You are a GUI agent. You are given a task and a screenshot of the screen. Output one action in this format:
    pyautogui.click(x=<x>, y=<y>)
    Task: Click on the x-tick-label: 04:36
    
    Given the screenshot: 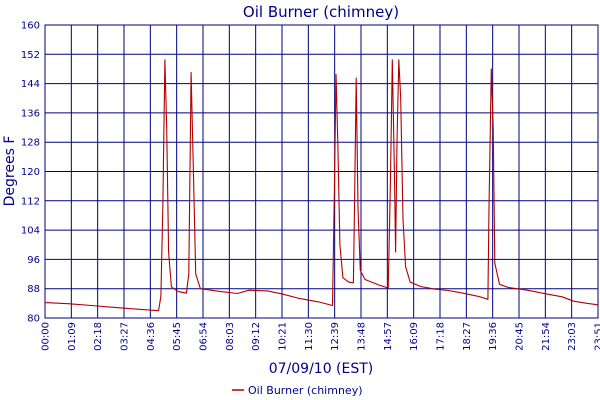 What is the action you would take?
    pyautogui.click(x=151, y=336)
    